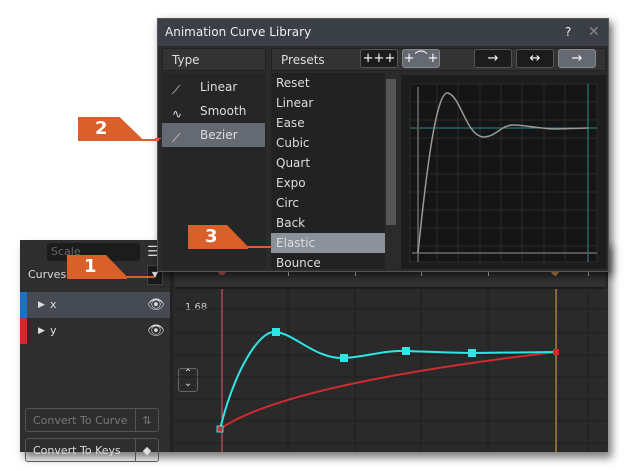 This screenshot has width=627, height=471. What do you see at coordinates (214, 59) in the screenshot?
I see `type-header: Type` at bounding box center [214, 59].